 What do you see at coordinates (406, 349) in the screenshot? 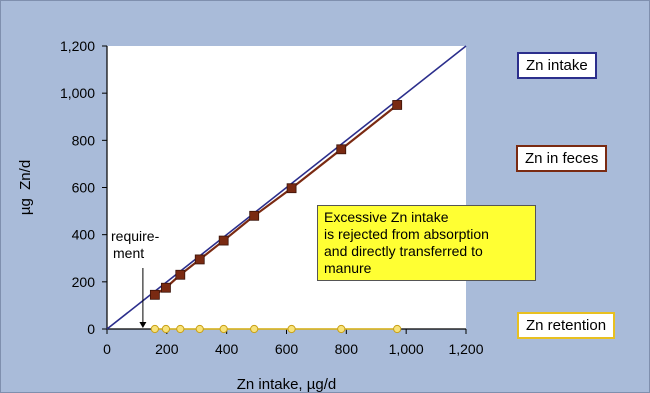
I see `x-tick-label: 1,000` at bounding box center [406, 349].